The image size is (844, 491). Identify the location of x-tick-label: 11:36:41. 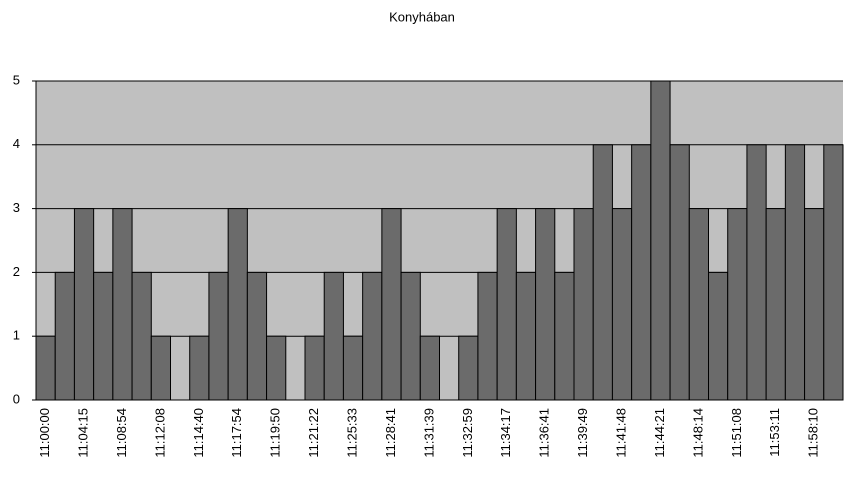
(544, 433).